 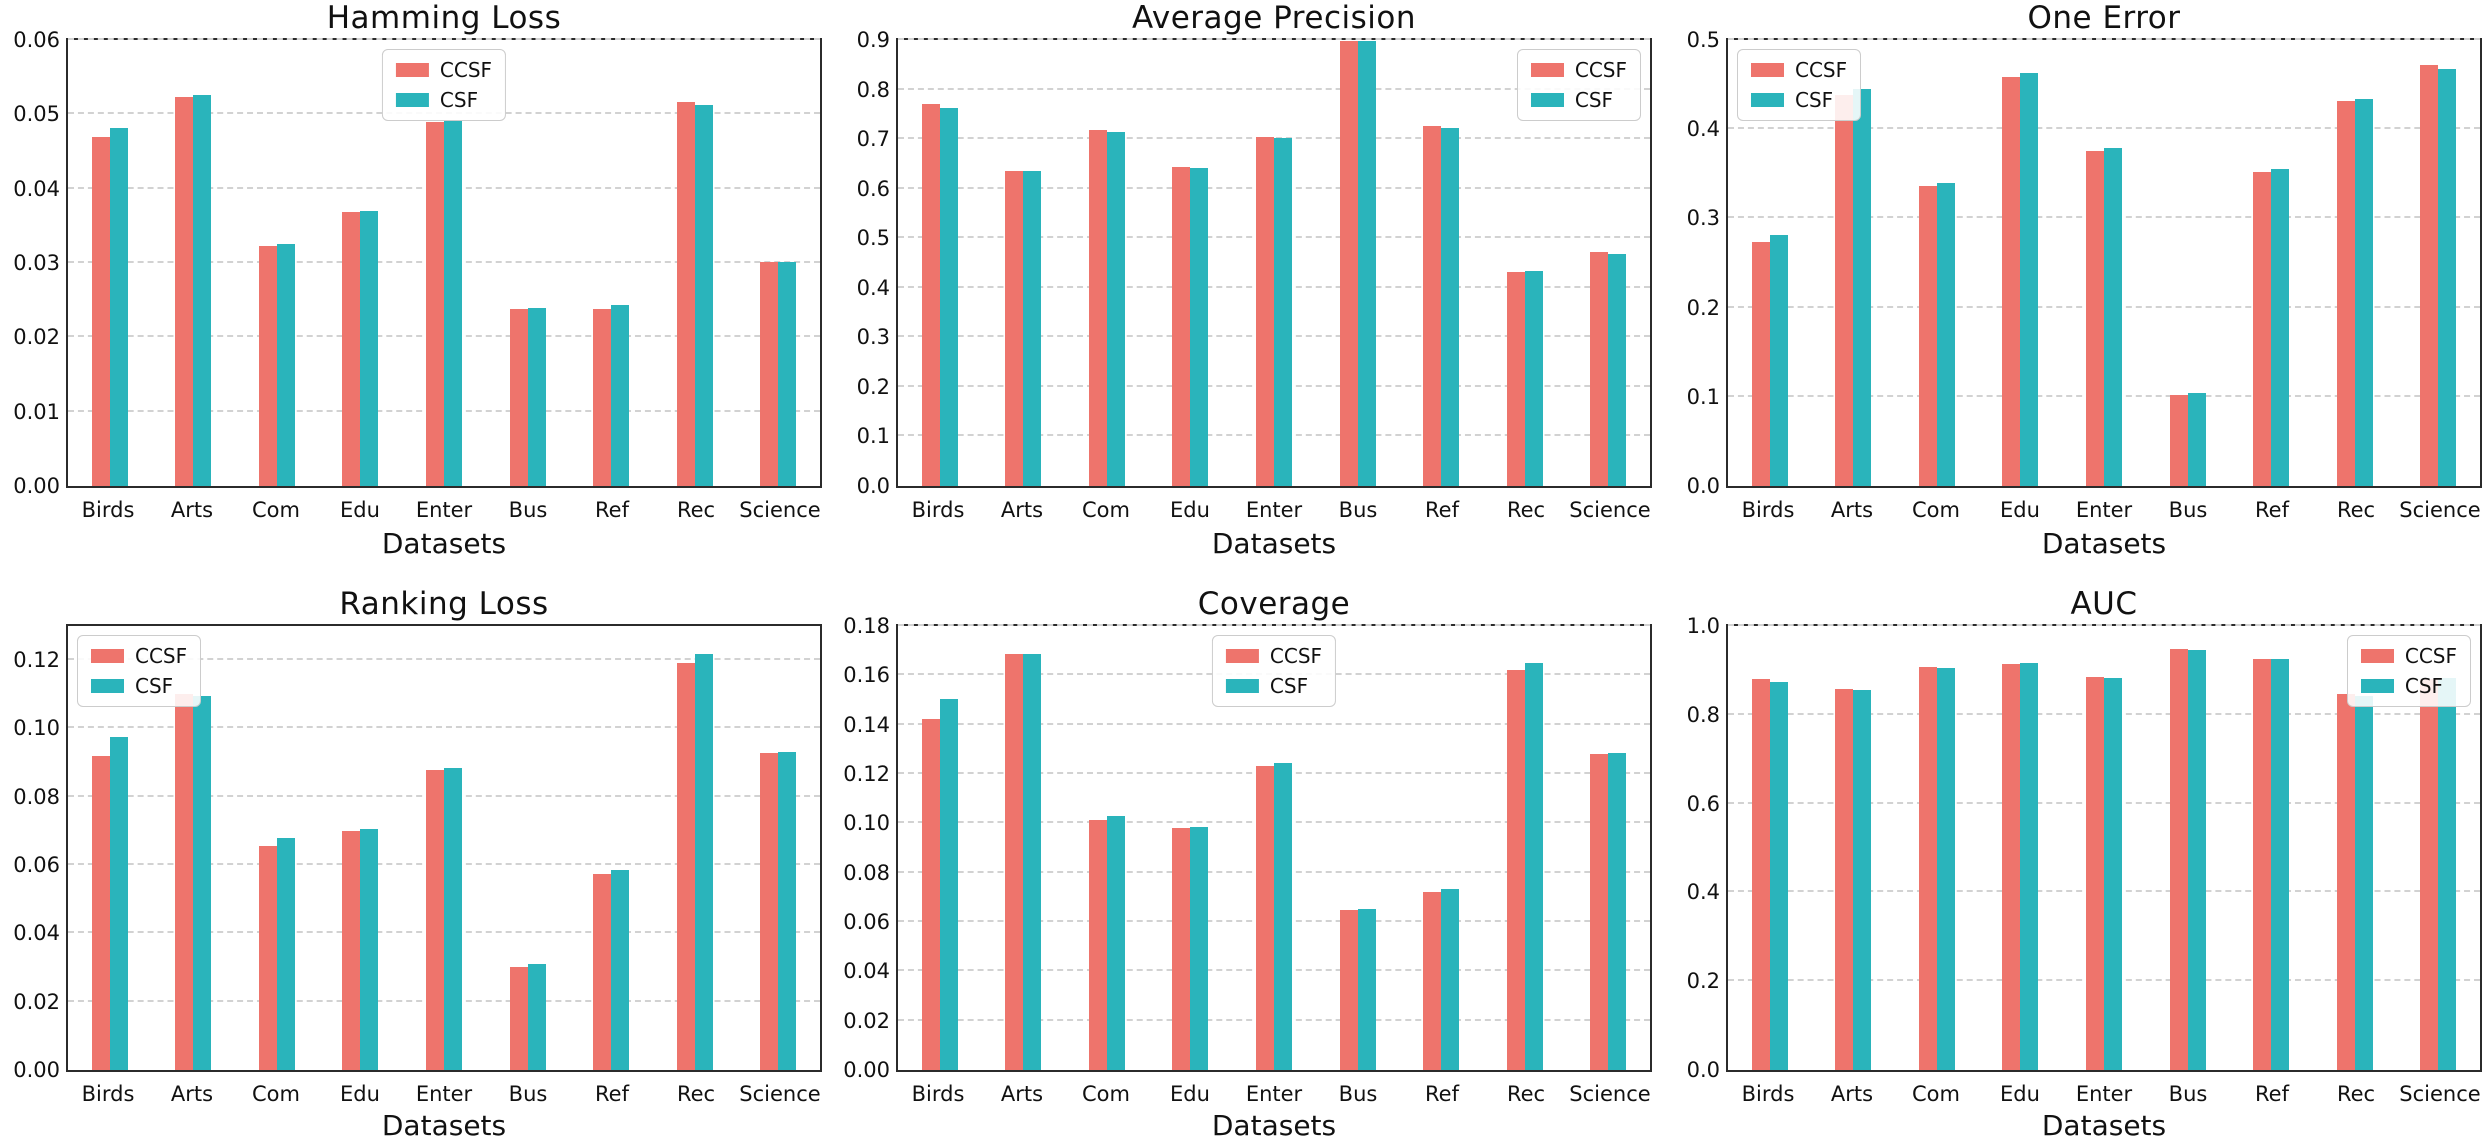 I want to click on bar-group-arts, so click(x=1024, y=848).